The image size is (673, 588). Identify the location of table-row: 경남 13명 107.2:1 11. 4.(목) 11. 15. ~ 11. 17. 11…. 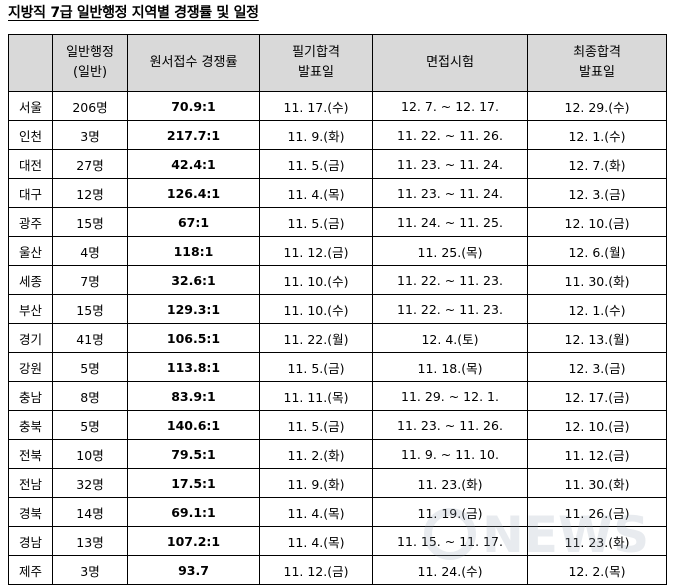
(337, 541).